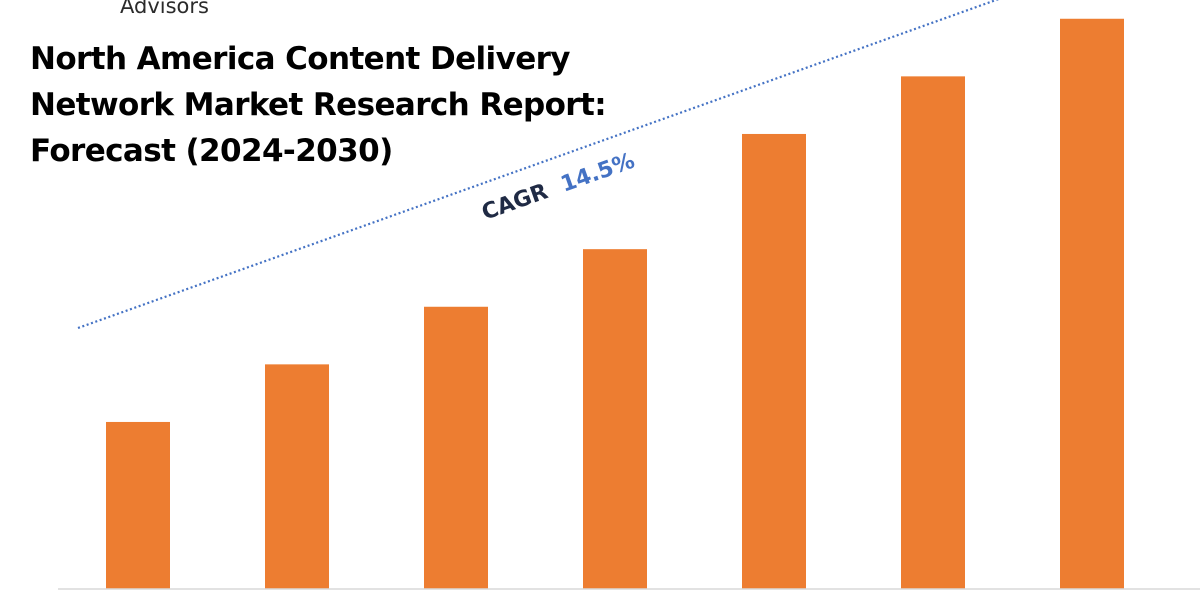  I want to click on cagr-prefix: CAGR, so click(515, 202).